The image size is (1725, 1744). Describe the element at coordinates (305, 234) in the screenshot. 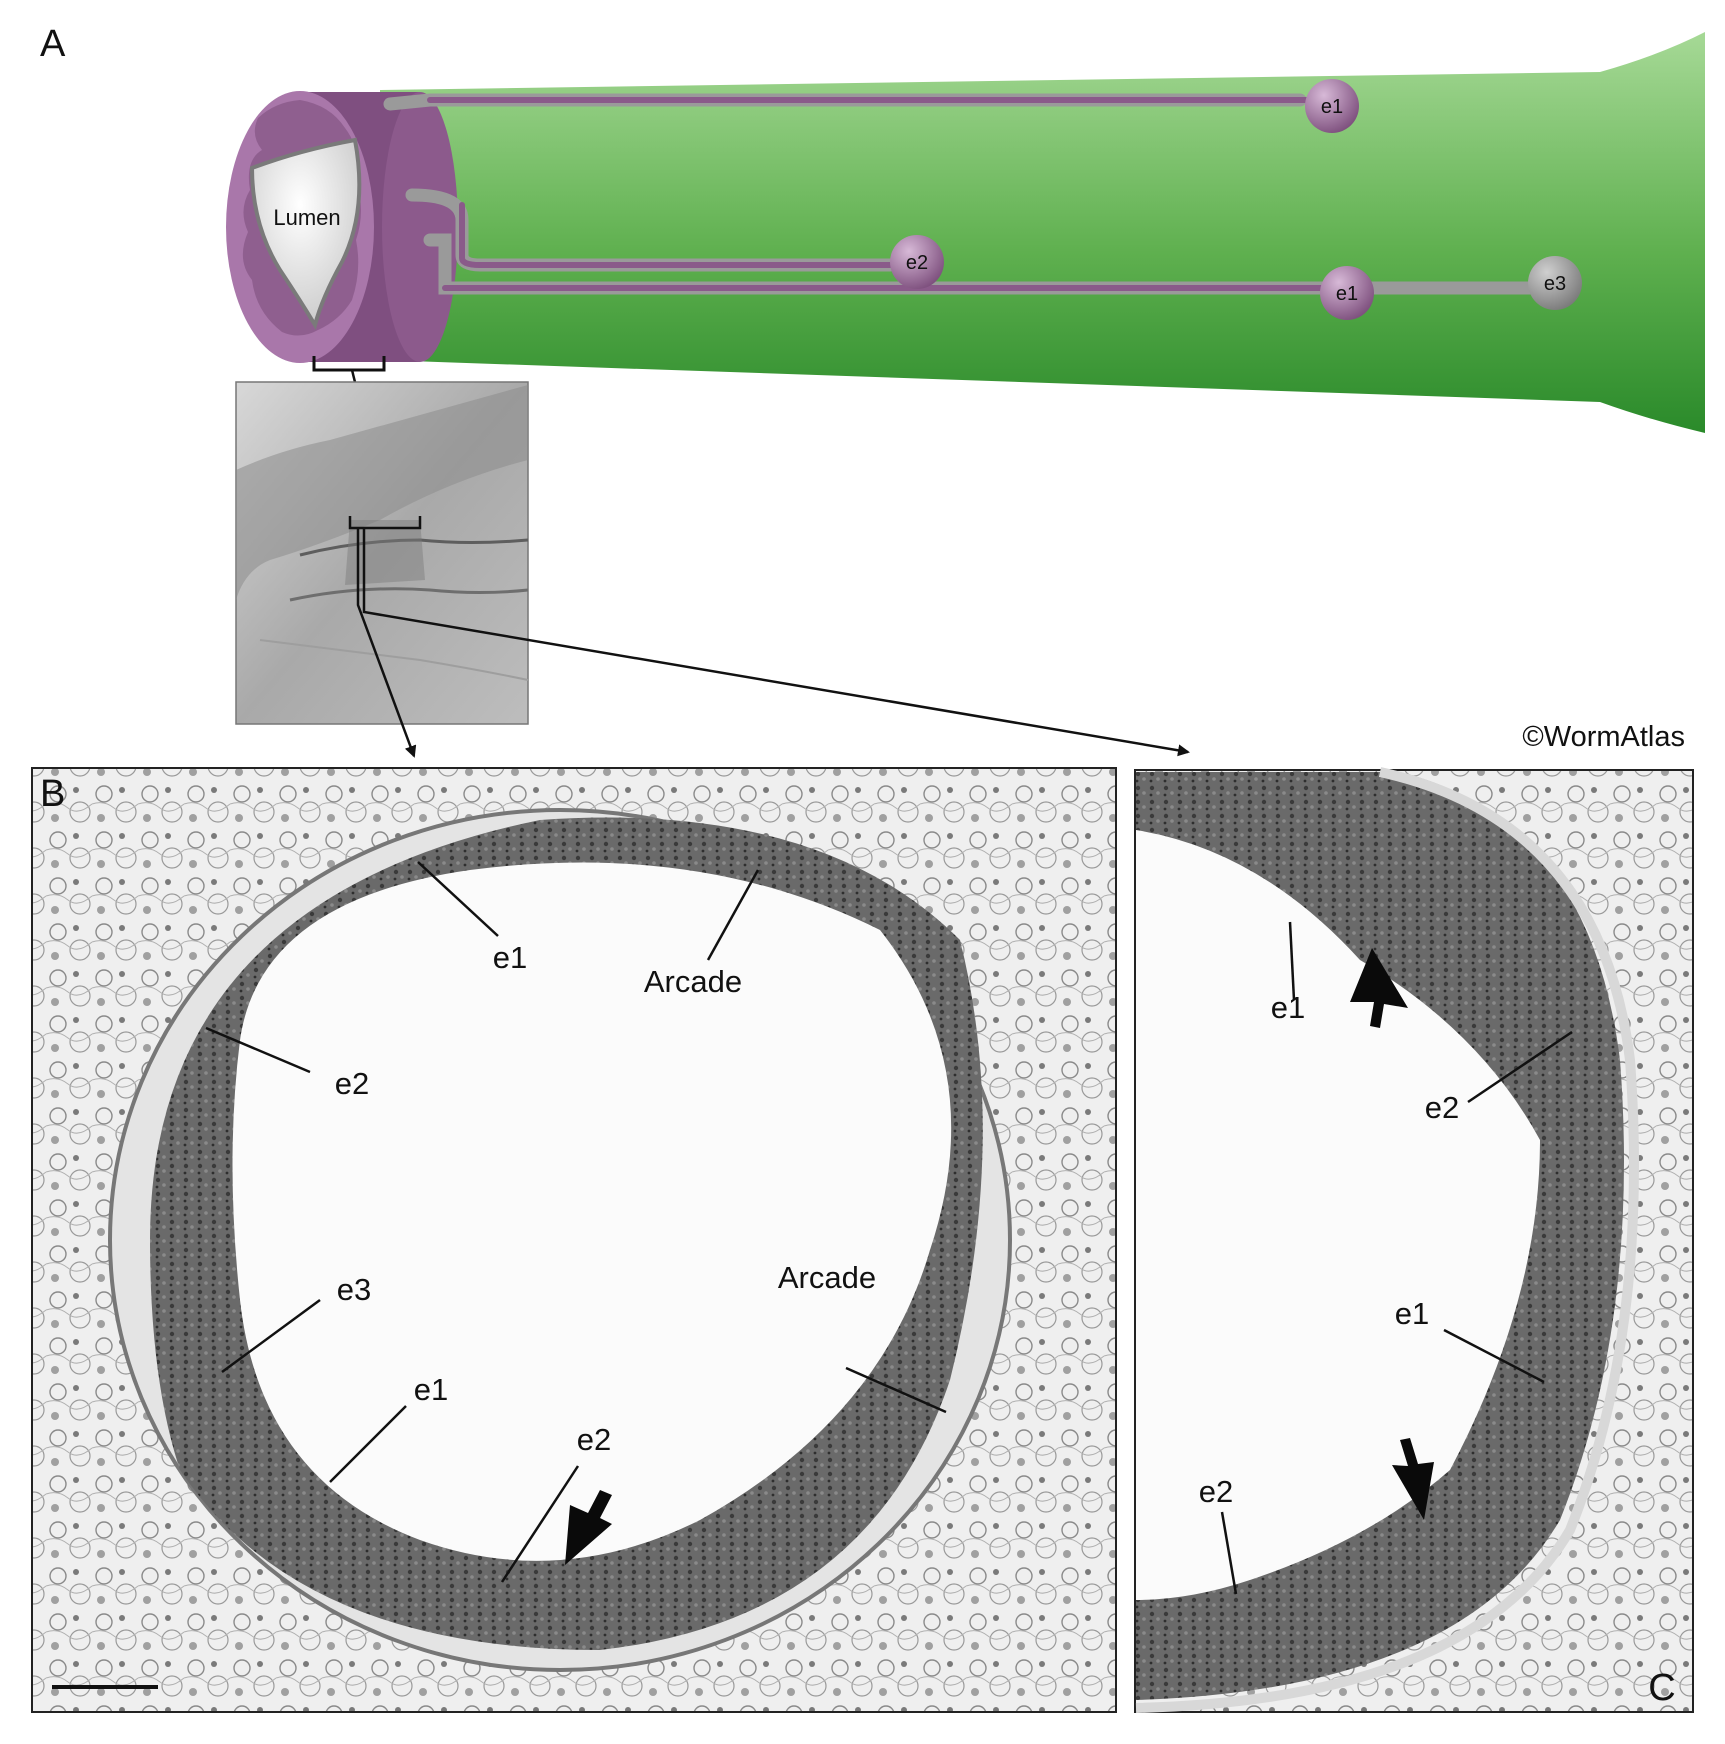

I see `lumen-shape` at that location.